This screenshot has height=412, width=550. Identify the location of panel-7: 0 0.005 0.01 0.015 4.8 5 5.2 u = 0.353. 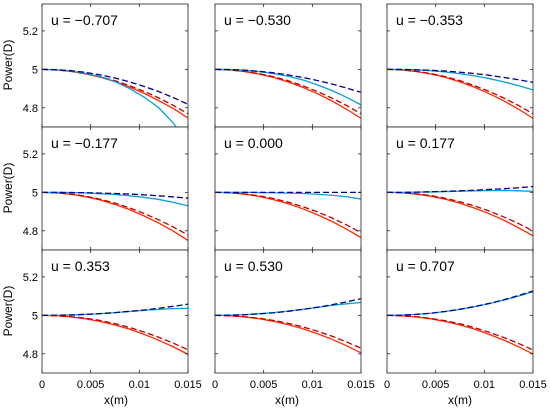
(112, 320).